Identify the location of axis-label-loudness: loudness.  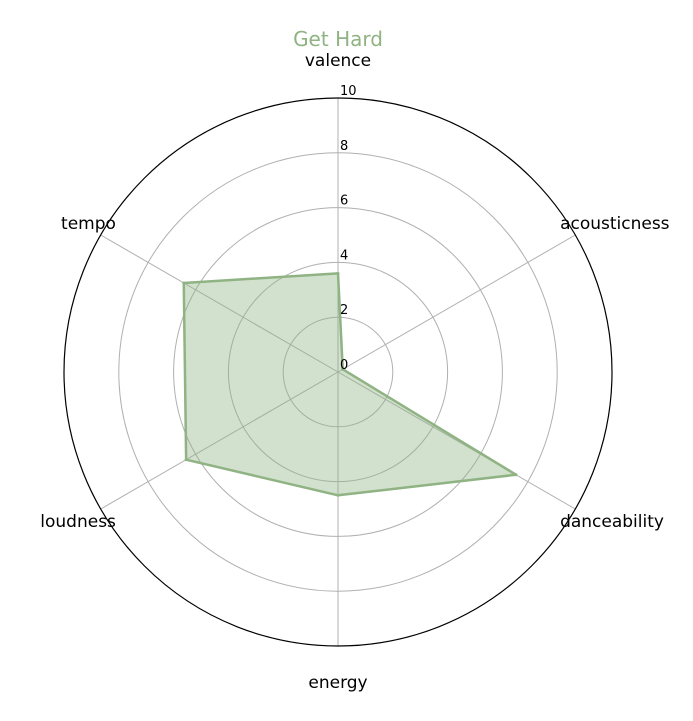
(78, 522).